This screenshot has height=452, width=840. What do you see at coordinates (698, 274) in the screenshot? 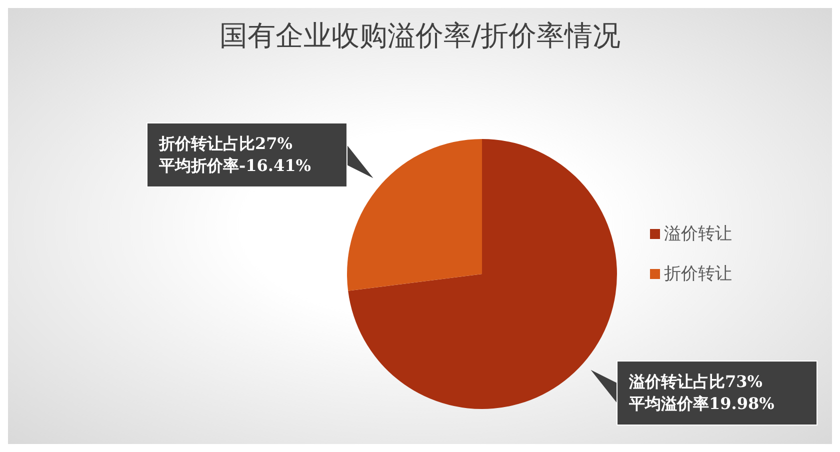
I see `legend-label: 折价转让` at bounding box center [698, 274].